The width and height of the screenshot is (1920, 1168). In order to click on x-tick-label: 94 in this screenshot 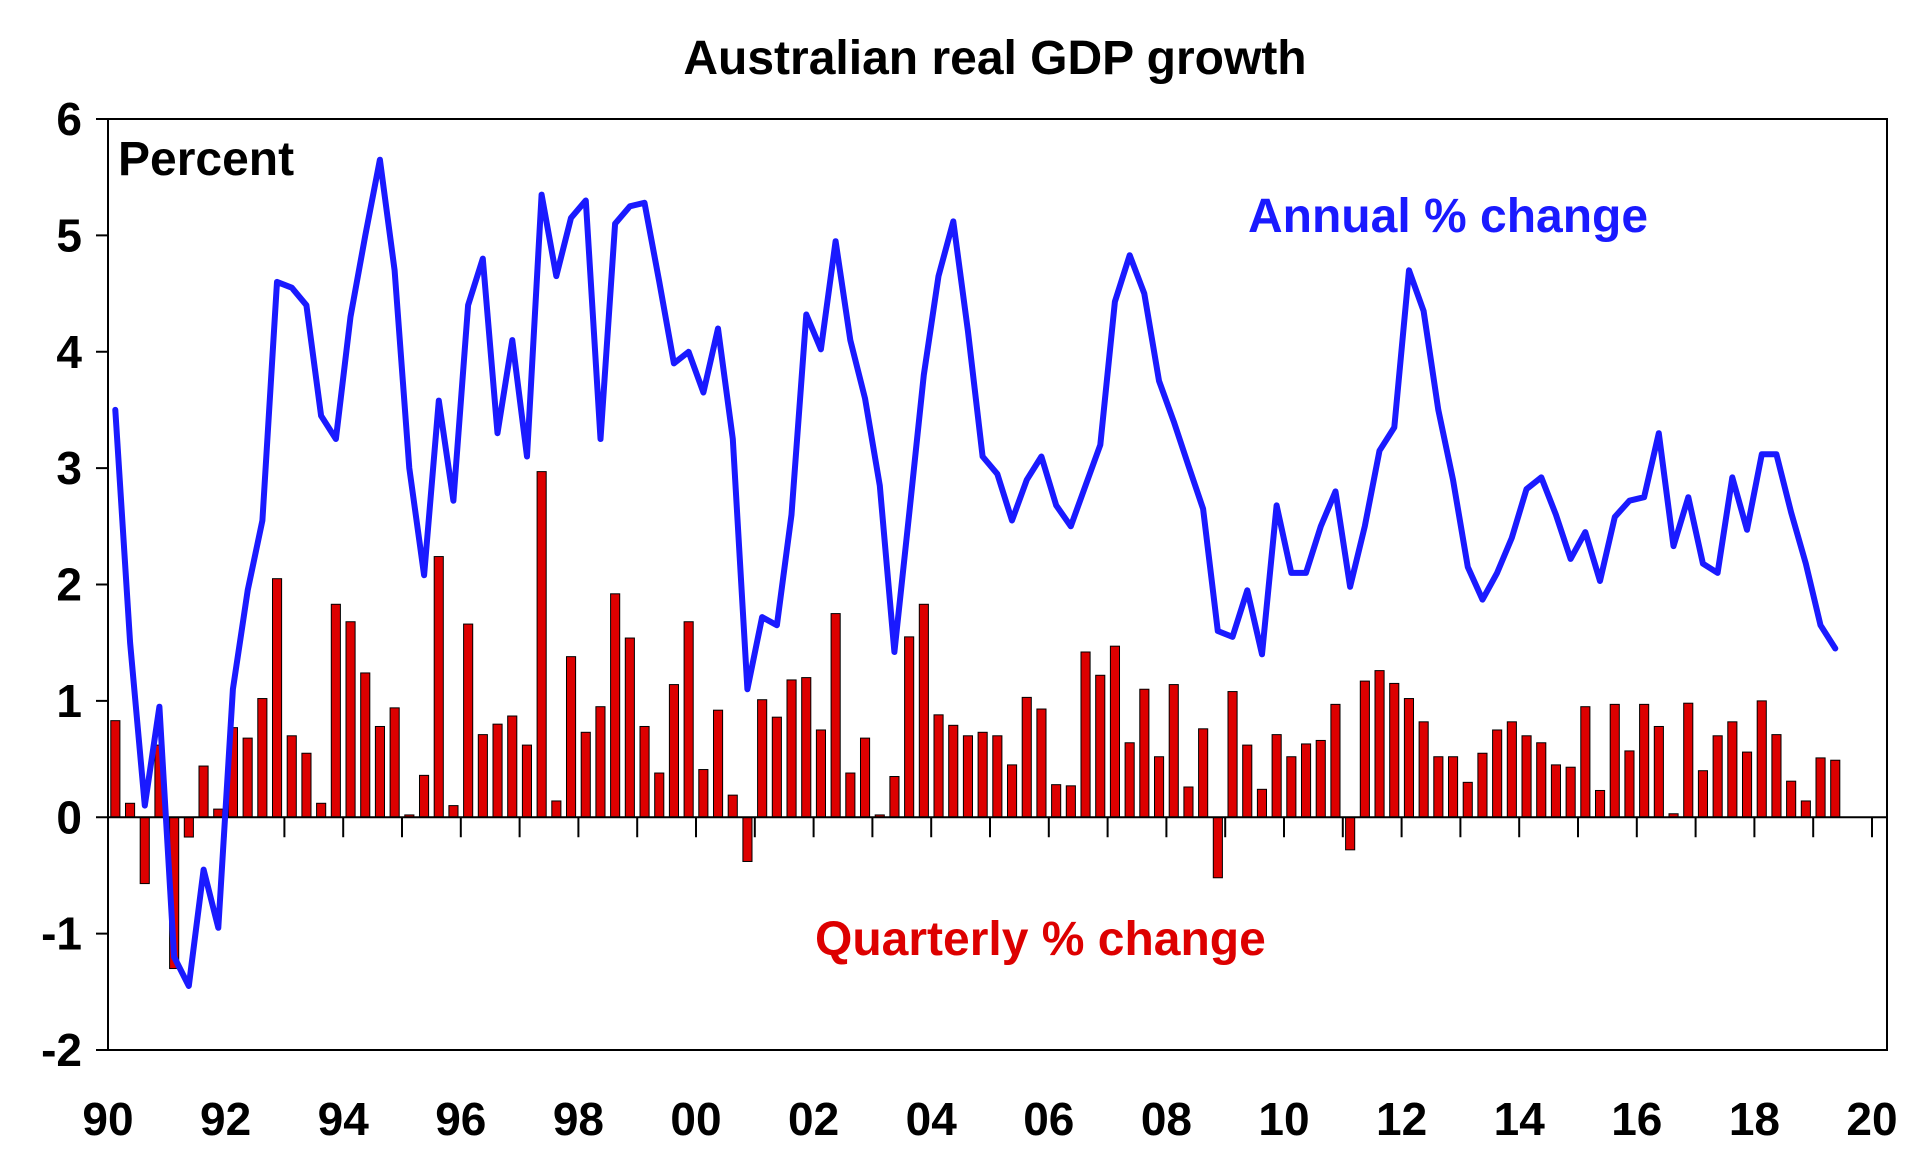, I will do `click(344, 1119)`.